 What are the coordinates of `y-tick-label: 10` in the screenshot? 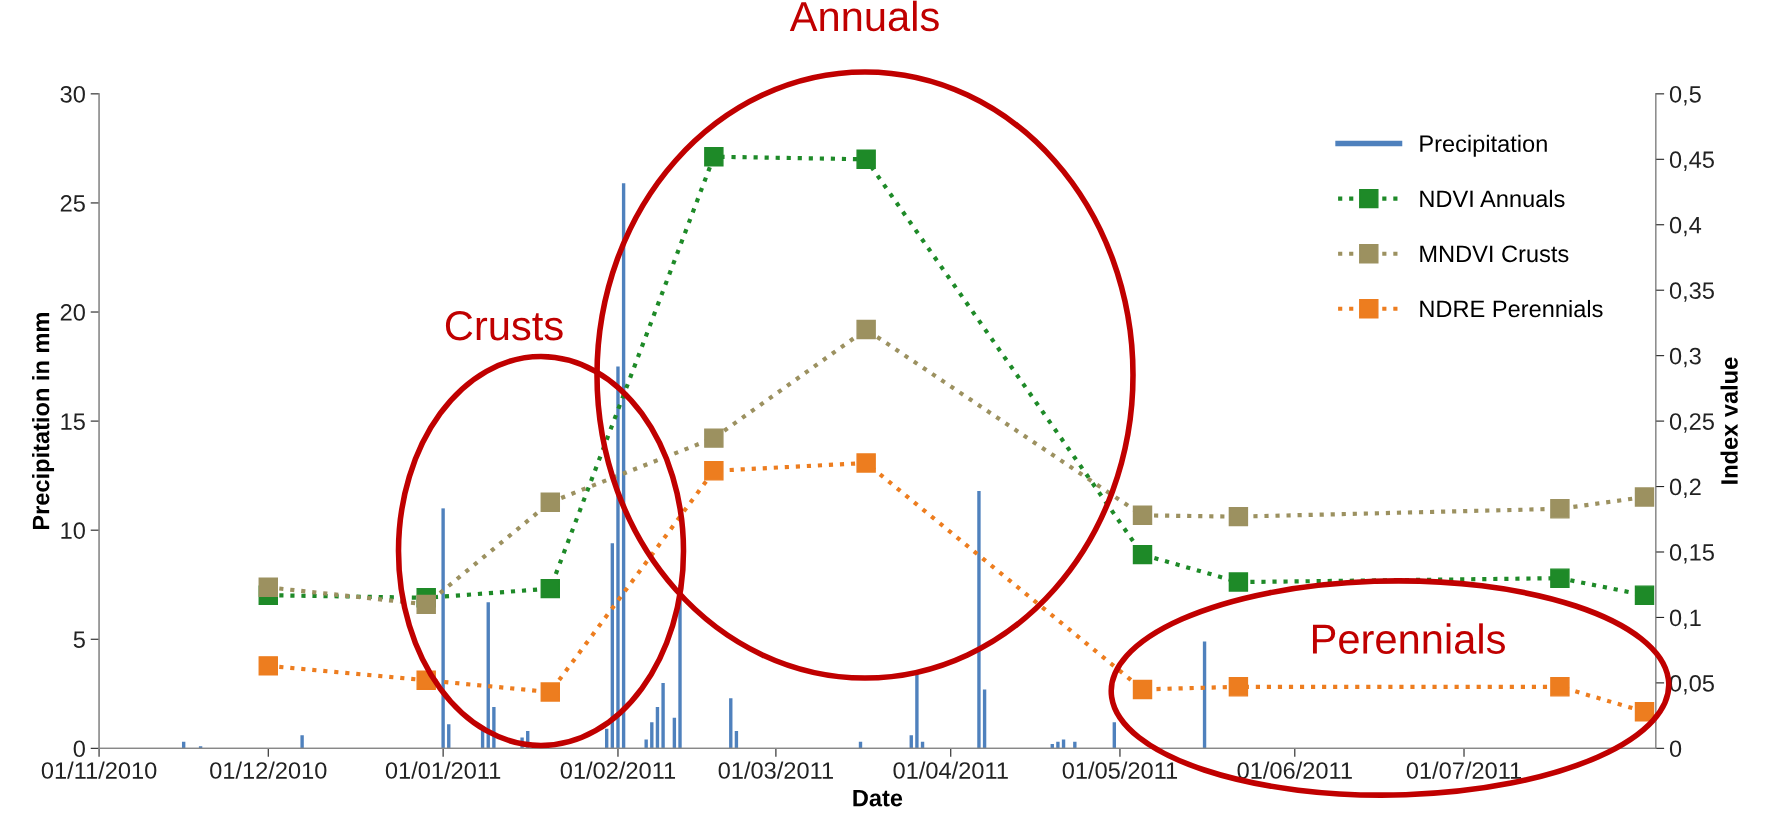 It's located at (73, 530).